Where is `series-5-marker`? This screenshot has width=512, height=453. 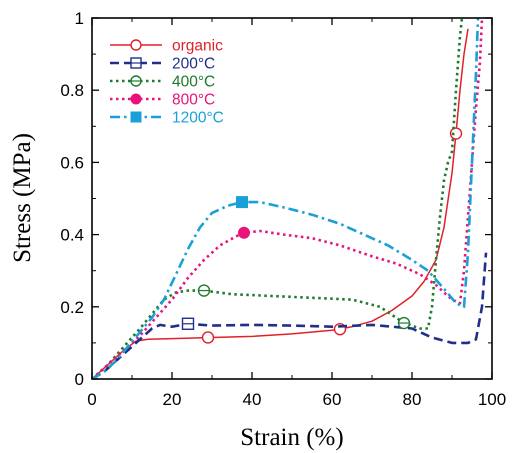
series-5-marker is located at coordinates (242, 202).